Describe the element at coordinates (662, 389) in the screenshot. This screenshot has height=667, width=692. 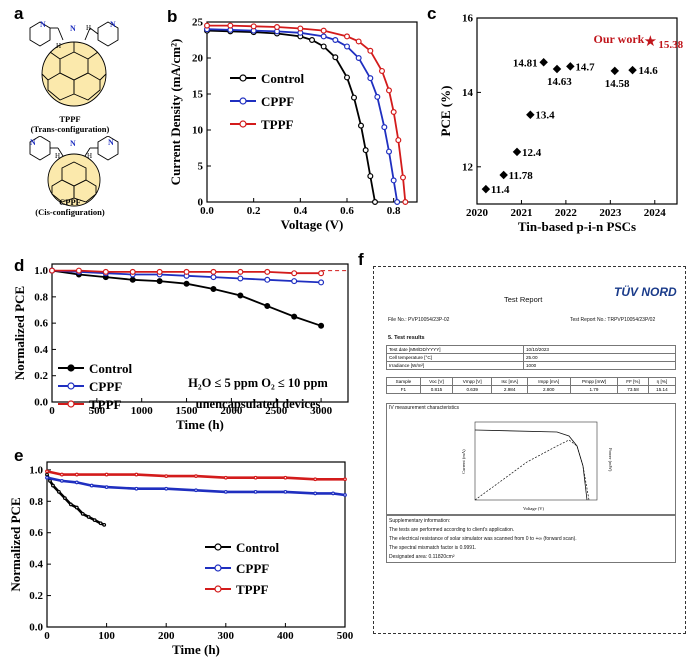
I see `results-cell: 15.14` at that location.